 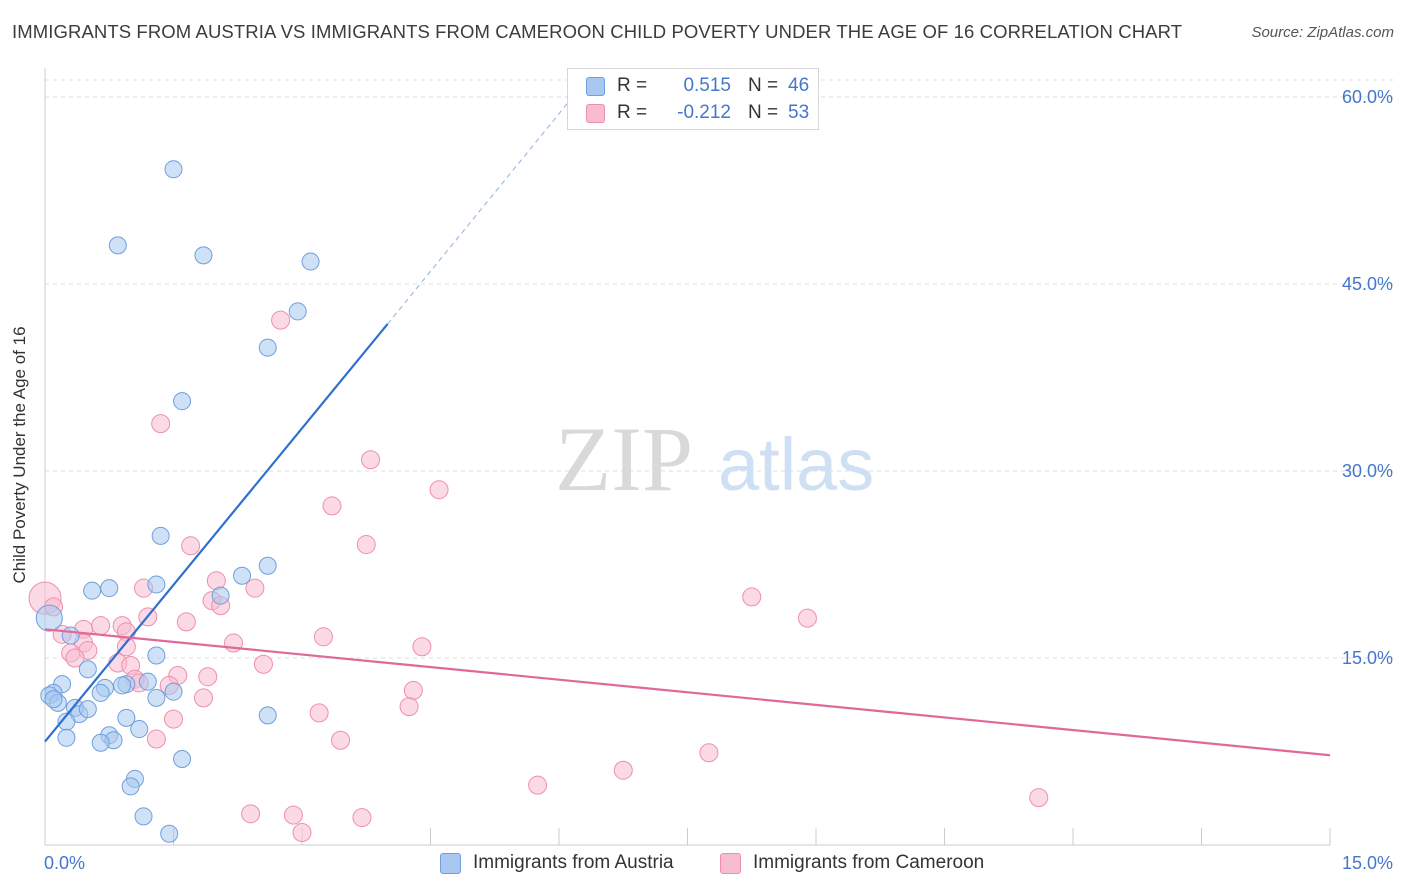 What do you see at coordinates (595, 113) in the screenshot?
I see `legend-swatch-cameroon` at bounding box center [595, 113].